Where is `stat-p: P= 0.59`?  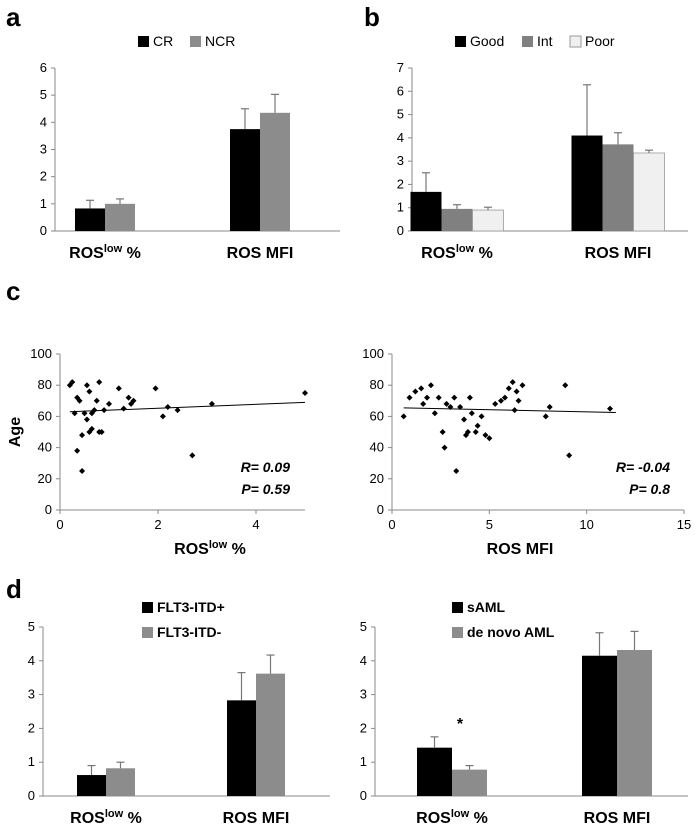
stat-p: P= 0.59 is located at coordinates (265, 489).